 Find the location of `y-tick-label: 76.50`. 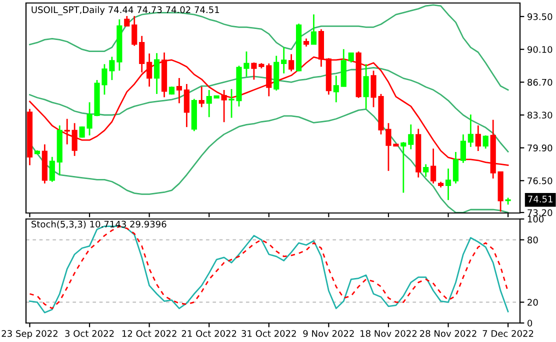

y-tick-label: 76.50 is located at coordinates (540, 180).